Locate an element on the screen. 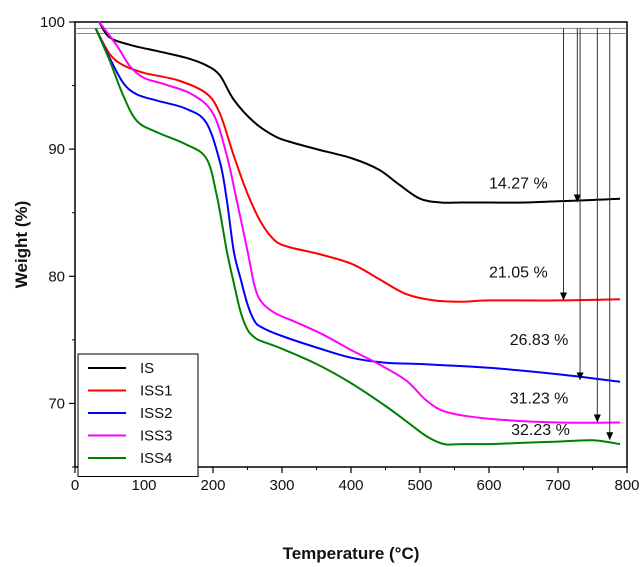  x-tick-label: 400 is located at coordinates (350, 485).